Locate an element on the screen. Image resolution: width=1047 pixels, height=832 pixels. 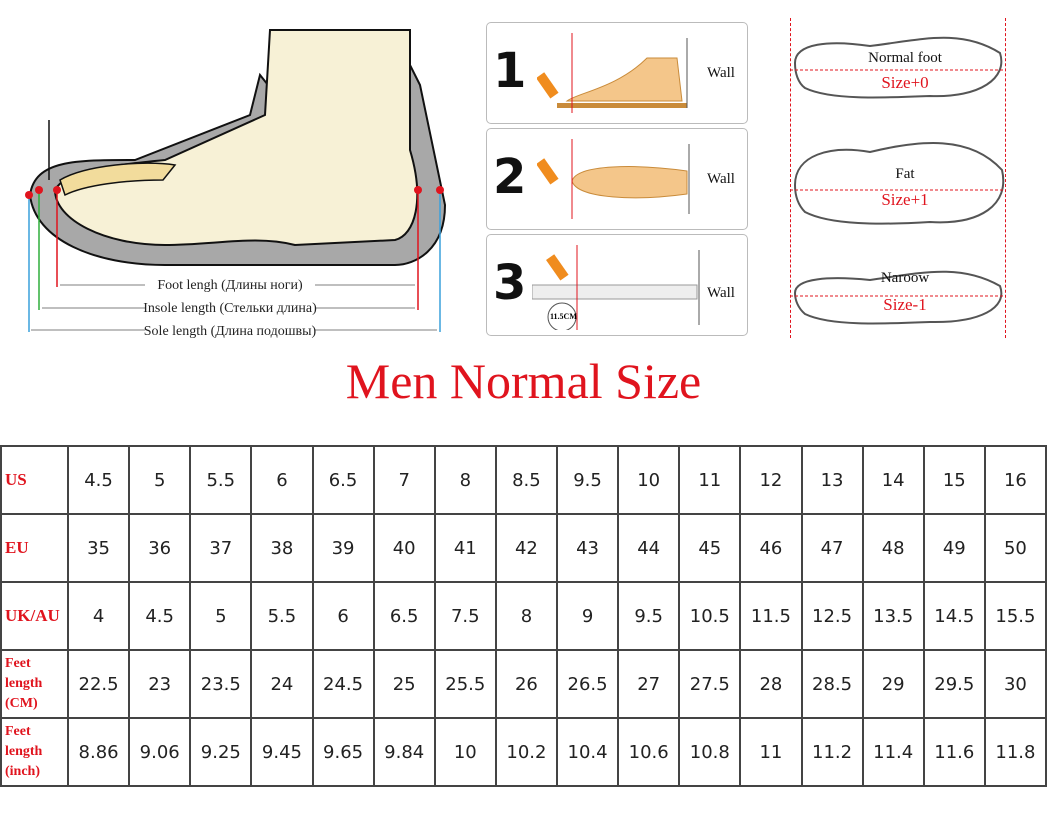
table-cell: 11.6 is located at coordinates (954, 752).